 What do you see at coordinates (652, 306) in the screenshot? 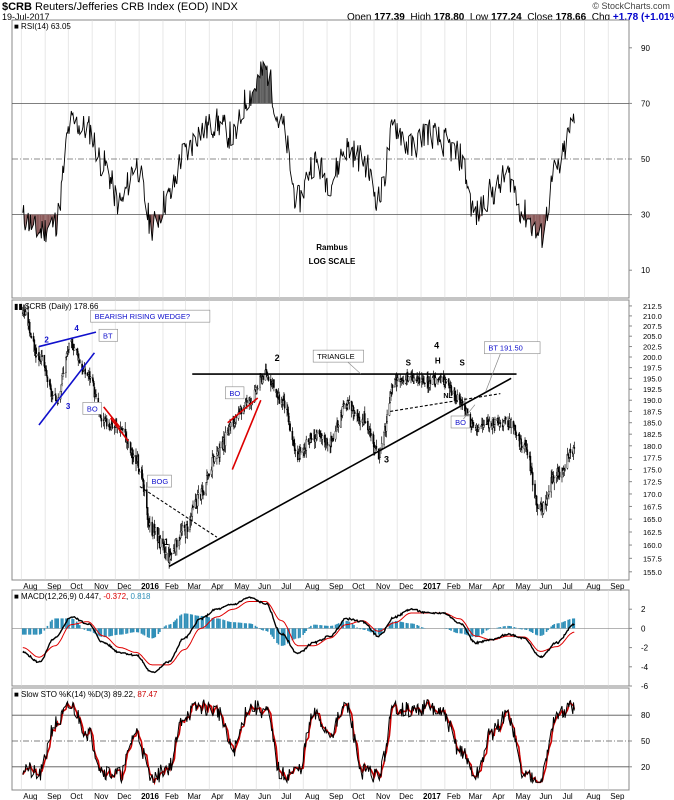
I see `price-y-tick-label: 212.5` at bounding box center [652, 306].